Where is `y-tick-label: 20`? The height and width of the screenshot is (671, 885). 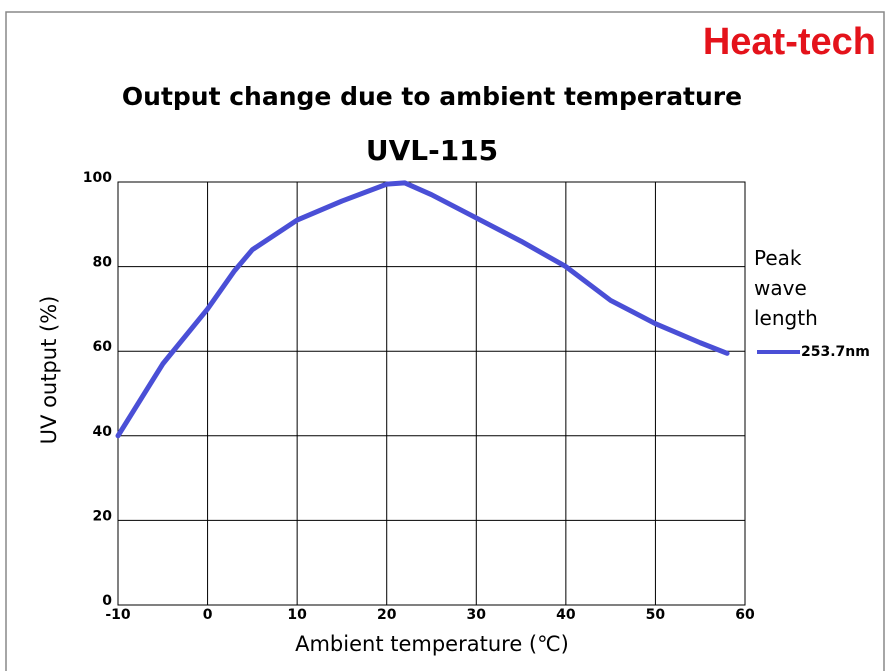
y-tick-label: 20 is located at coordinates (103, 516).